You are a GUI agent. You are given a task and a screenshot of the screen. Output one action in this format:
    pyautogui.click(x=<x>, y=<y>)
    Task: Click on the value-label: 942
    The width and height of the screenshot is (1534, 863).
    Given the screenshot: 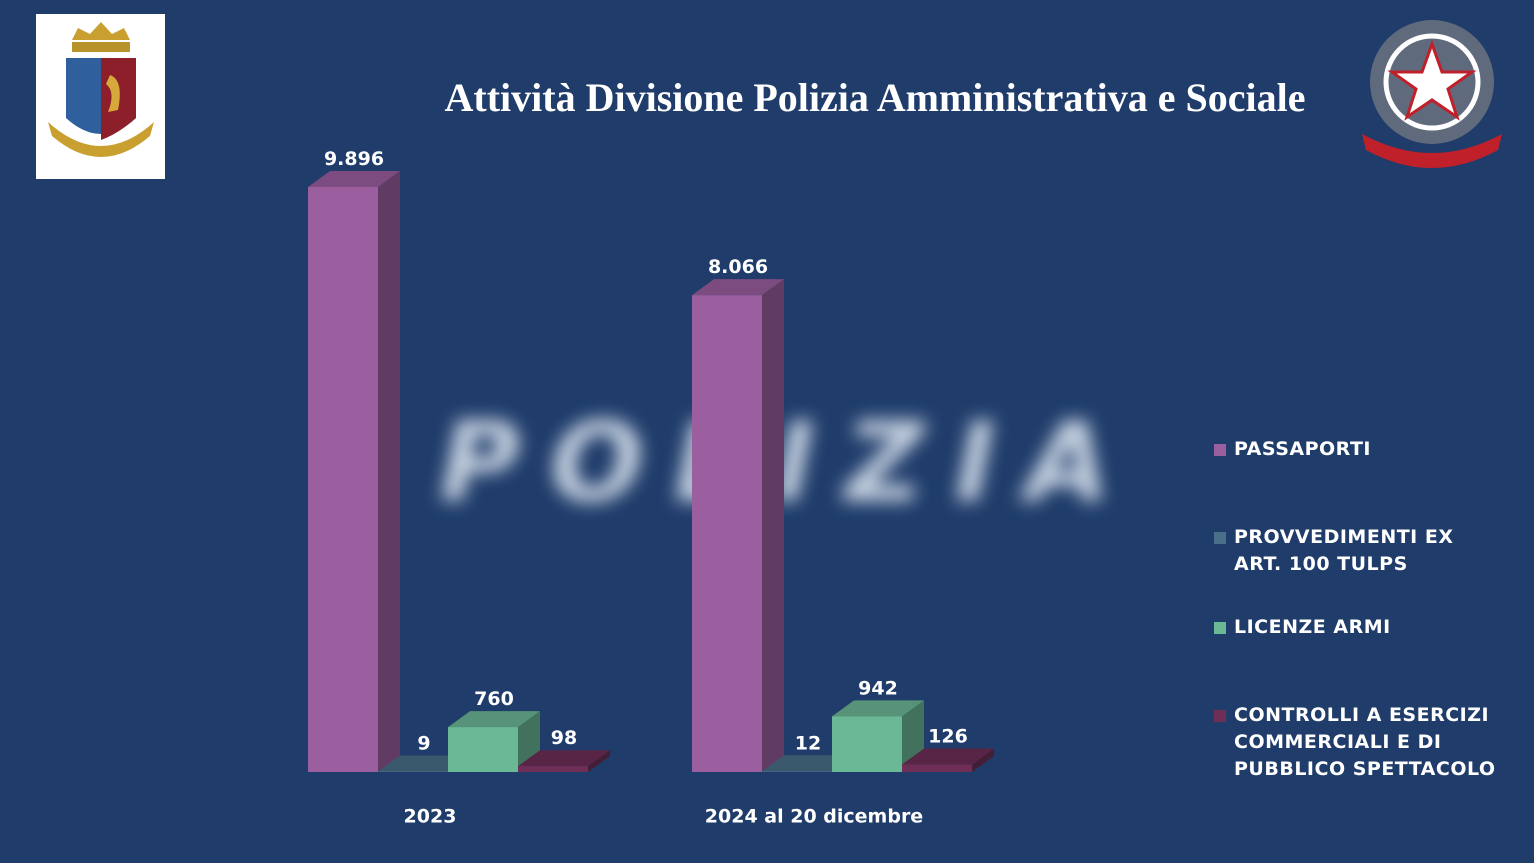 What is the action you would take?
    pyautogui.click(x=878, y=688)
    